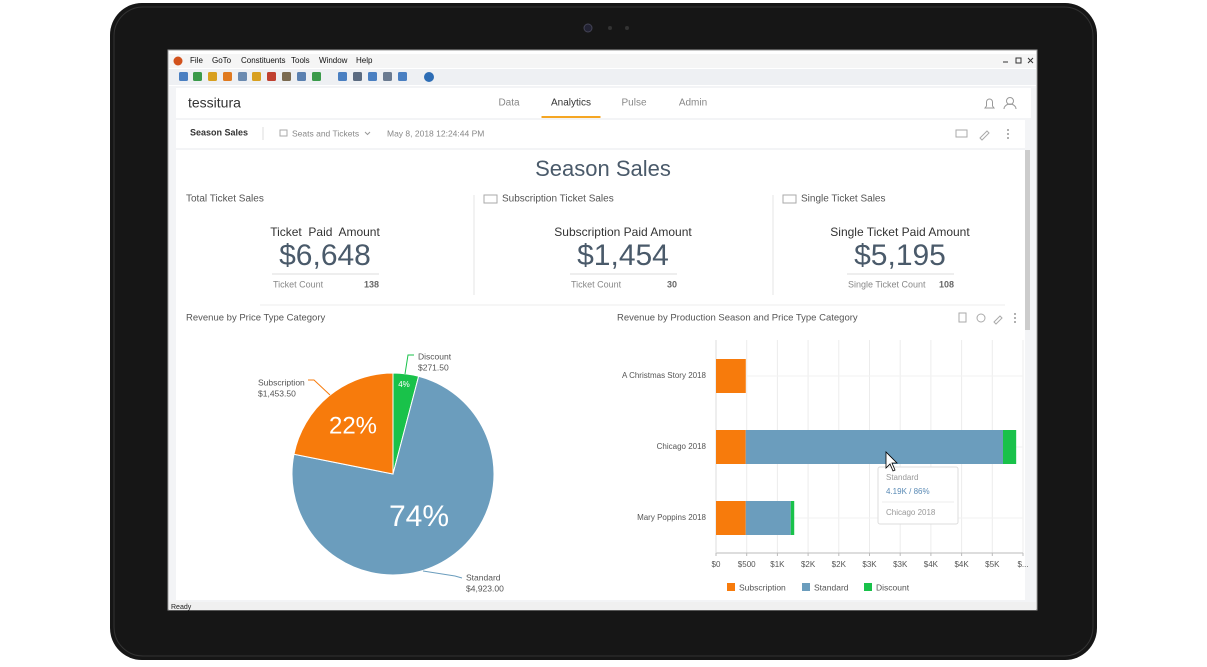 The width and height of the screenshot is (1207, 667). I want to click on close, so click(1030, 60).